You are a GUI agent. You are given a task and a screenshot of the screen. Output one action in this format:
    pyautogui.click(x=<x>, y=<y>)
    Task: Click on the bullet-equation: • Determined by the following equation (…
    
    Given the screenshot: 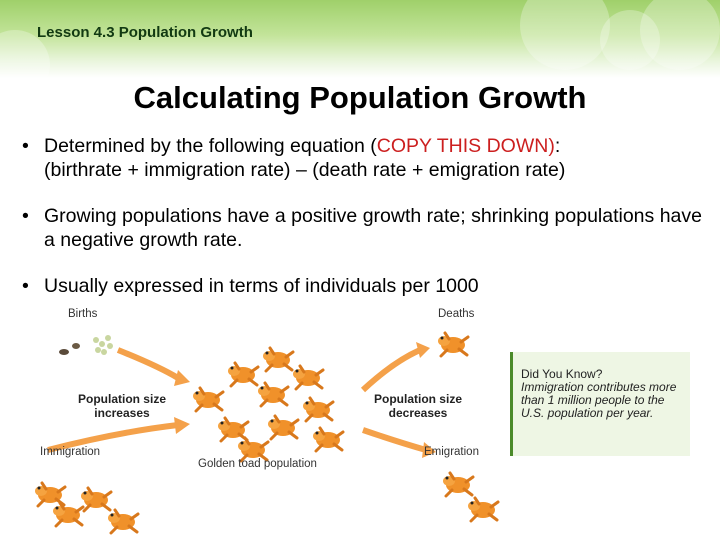 What is the action you would take?
    pyautogui.click(x=367, y=158)
    